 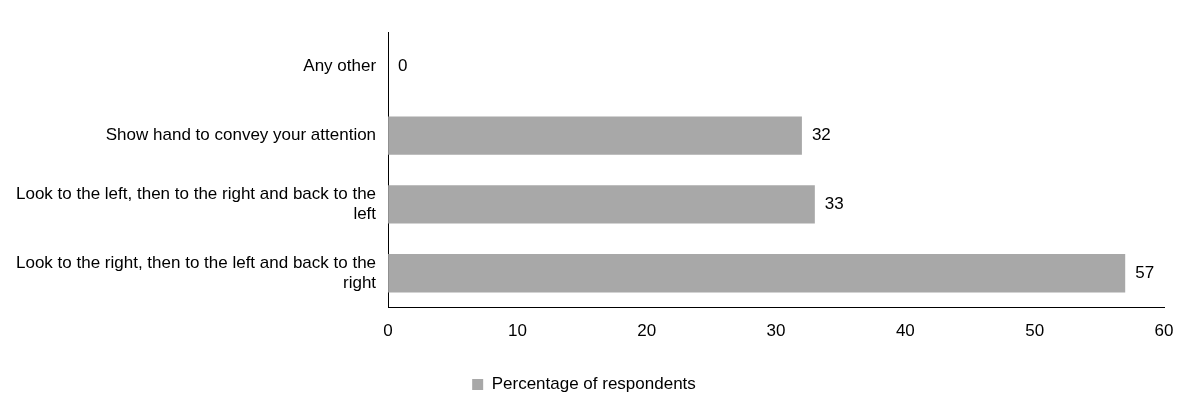 I want to click on y-tick-label: Show hand to convey your attention, so click(x=241, y=135).